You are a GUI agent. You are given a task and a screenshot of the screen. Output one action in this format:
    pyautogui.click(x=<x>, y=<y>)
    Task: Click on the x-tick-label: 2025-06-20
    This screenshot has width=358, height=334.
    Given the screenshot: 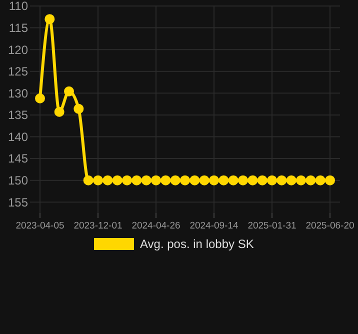 What is the action you would take?
    pyautogui.click(x=330, y=226)
    